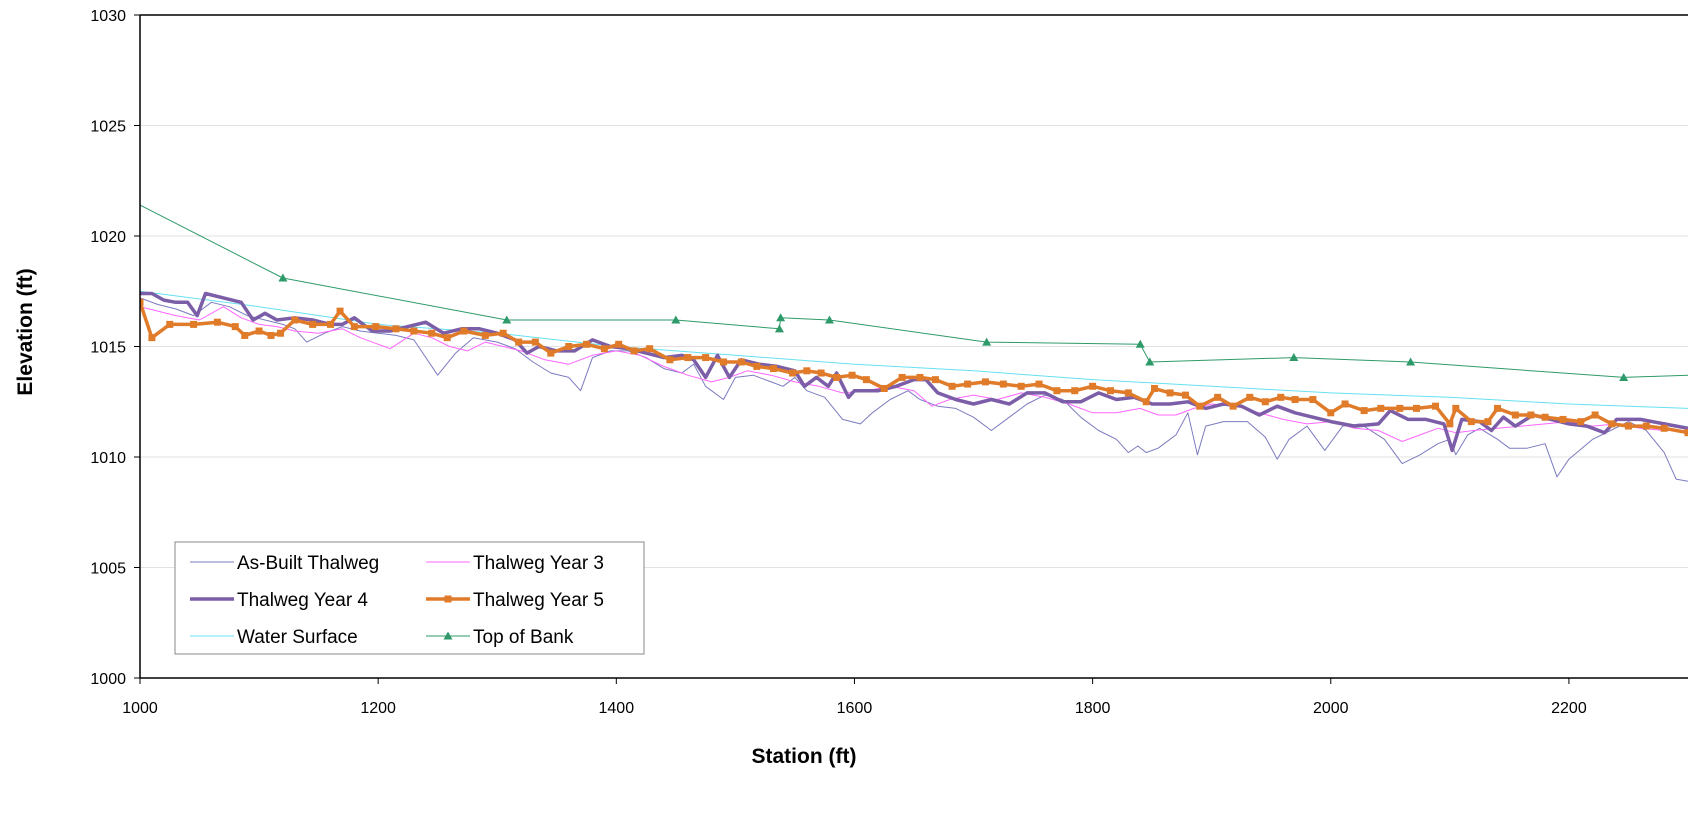 Image resolution: width=1688 pixels, height=834 pixels. I want to click on y-tick-label: 1020, so click(108, 237).